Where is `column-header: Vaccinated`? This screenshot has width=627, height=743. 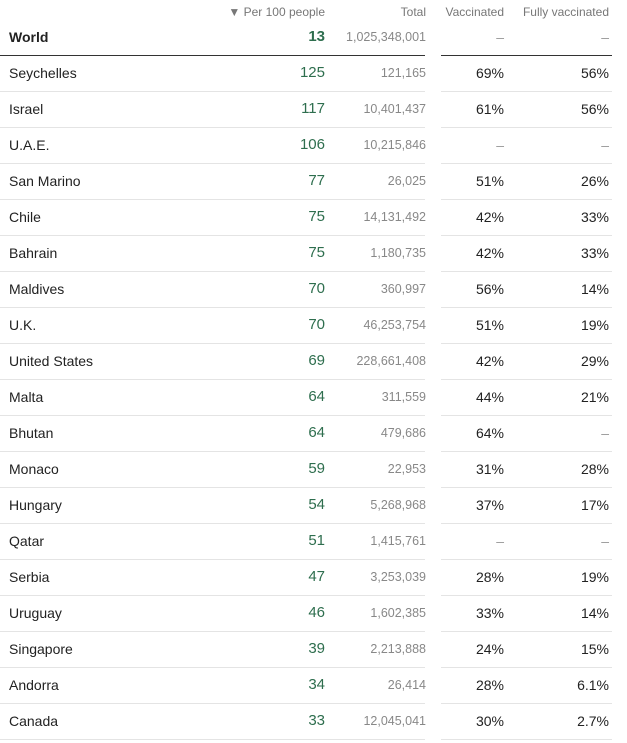 column-header: Vaccinated is located at coordinates (474, 12).